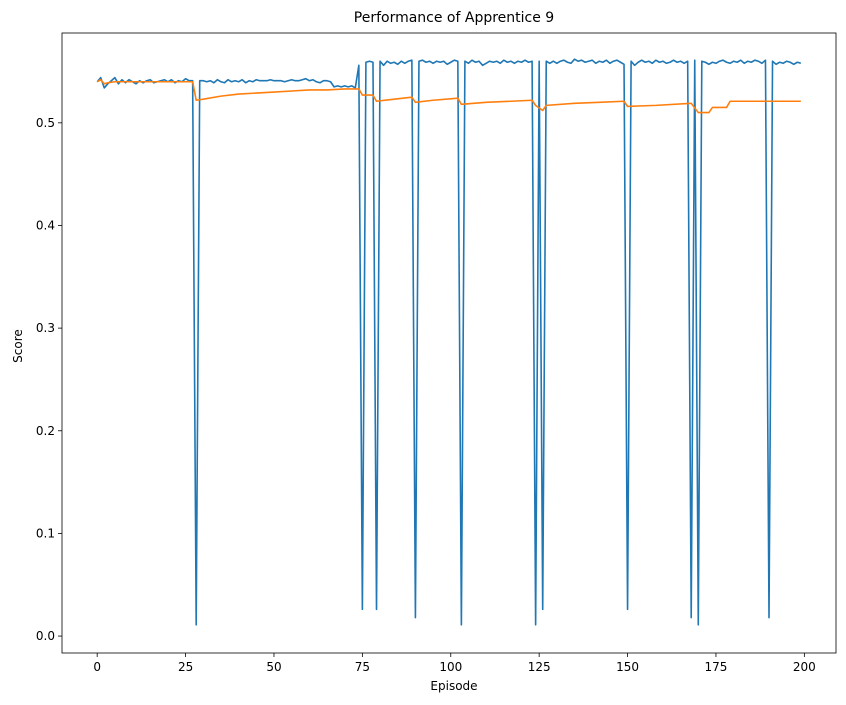 This screenshot has width=846, height=705. What do you see at coordinates (45, 123) in the screenshot?
I see `y-tick-label: 0.5` at bounding box center [45, 123].